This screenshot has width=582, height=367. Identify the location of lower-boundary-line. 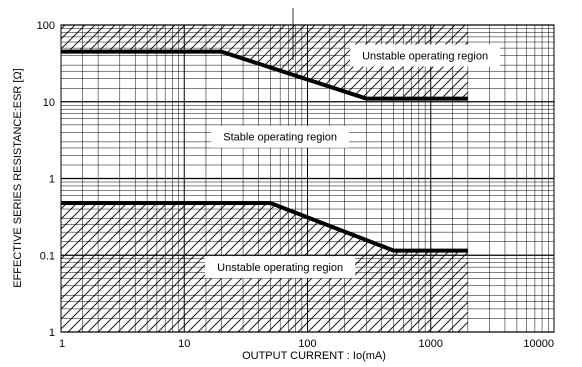
(264, 226).